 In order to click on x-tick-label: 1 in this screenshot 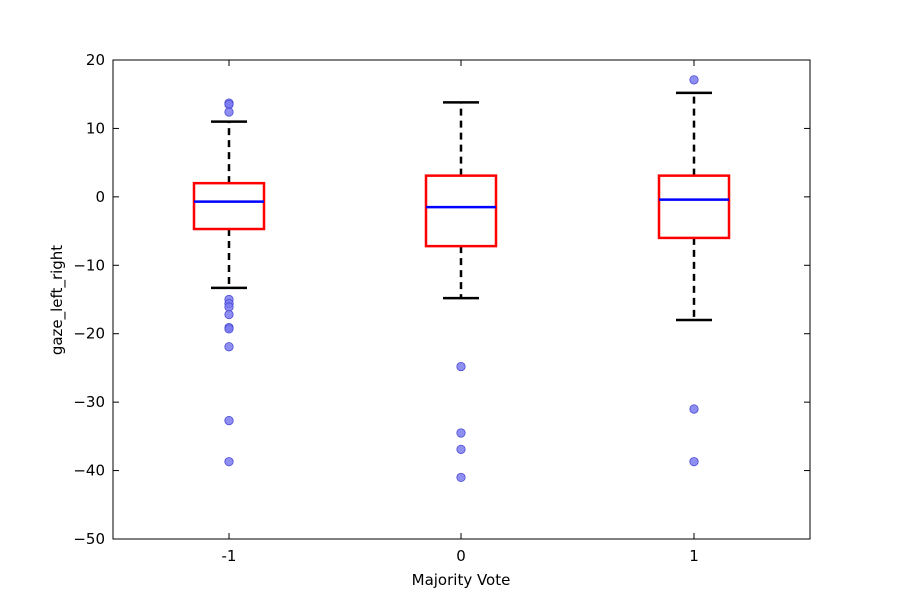, I will do `click(694, 556)`.